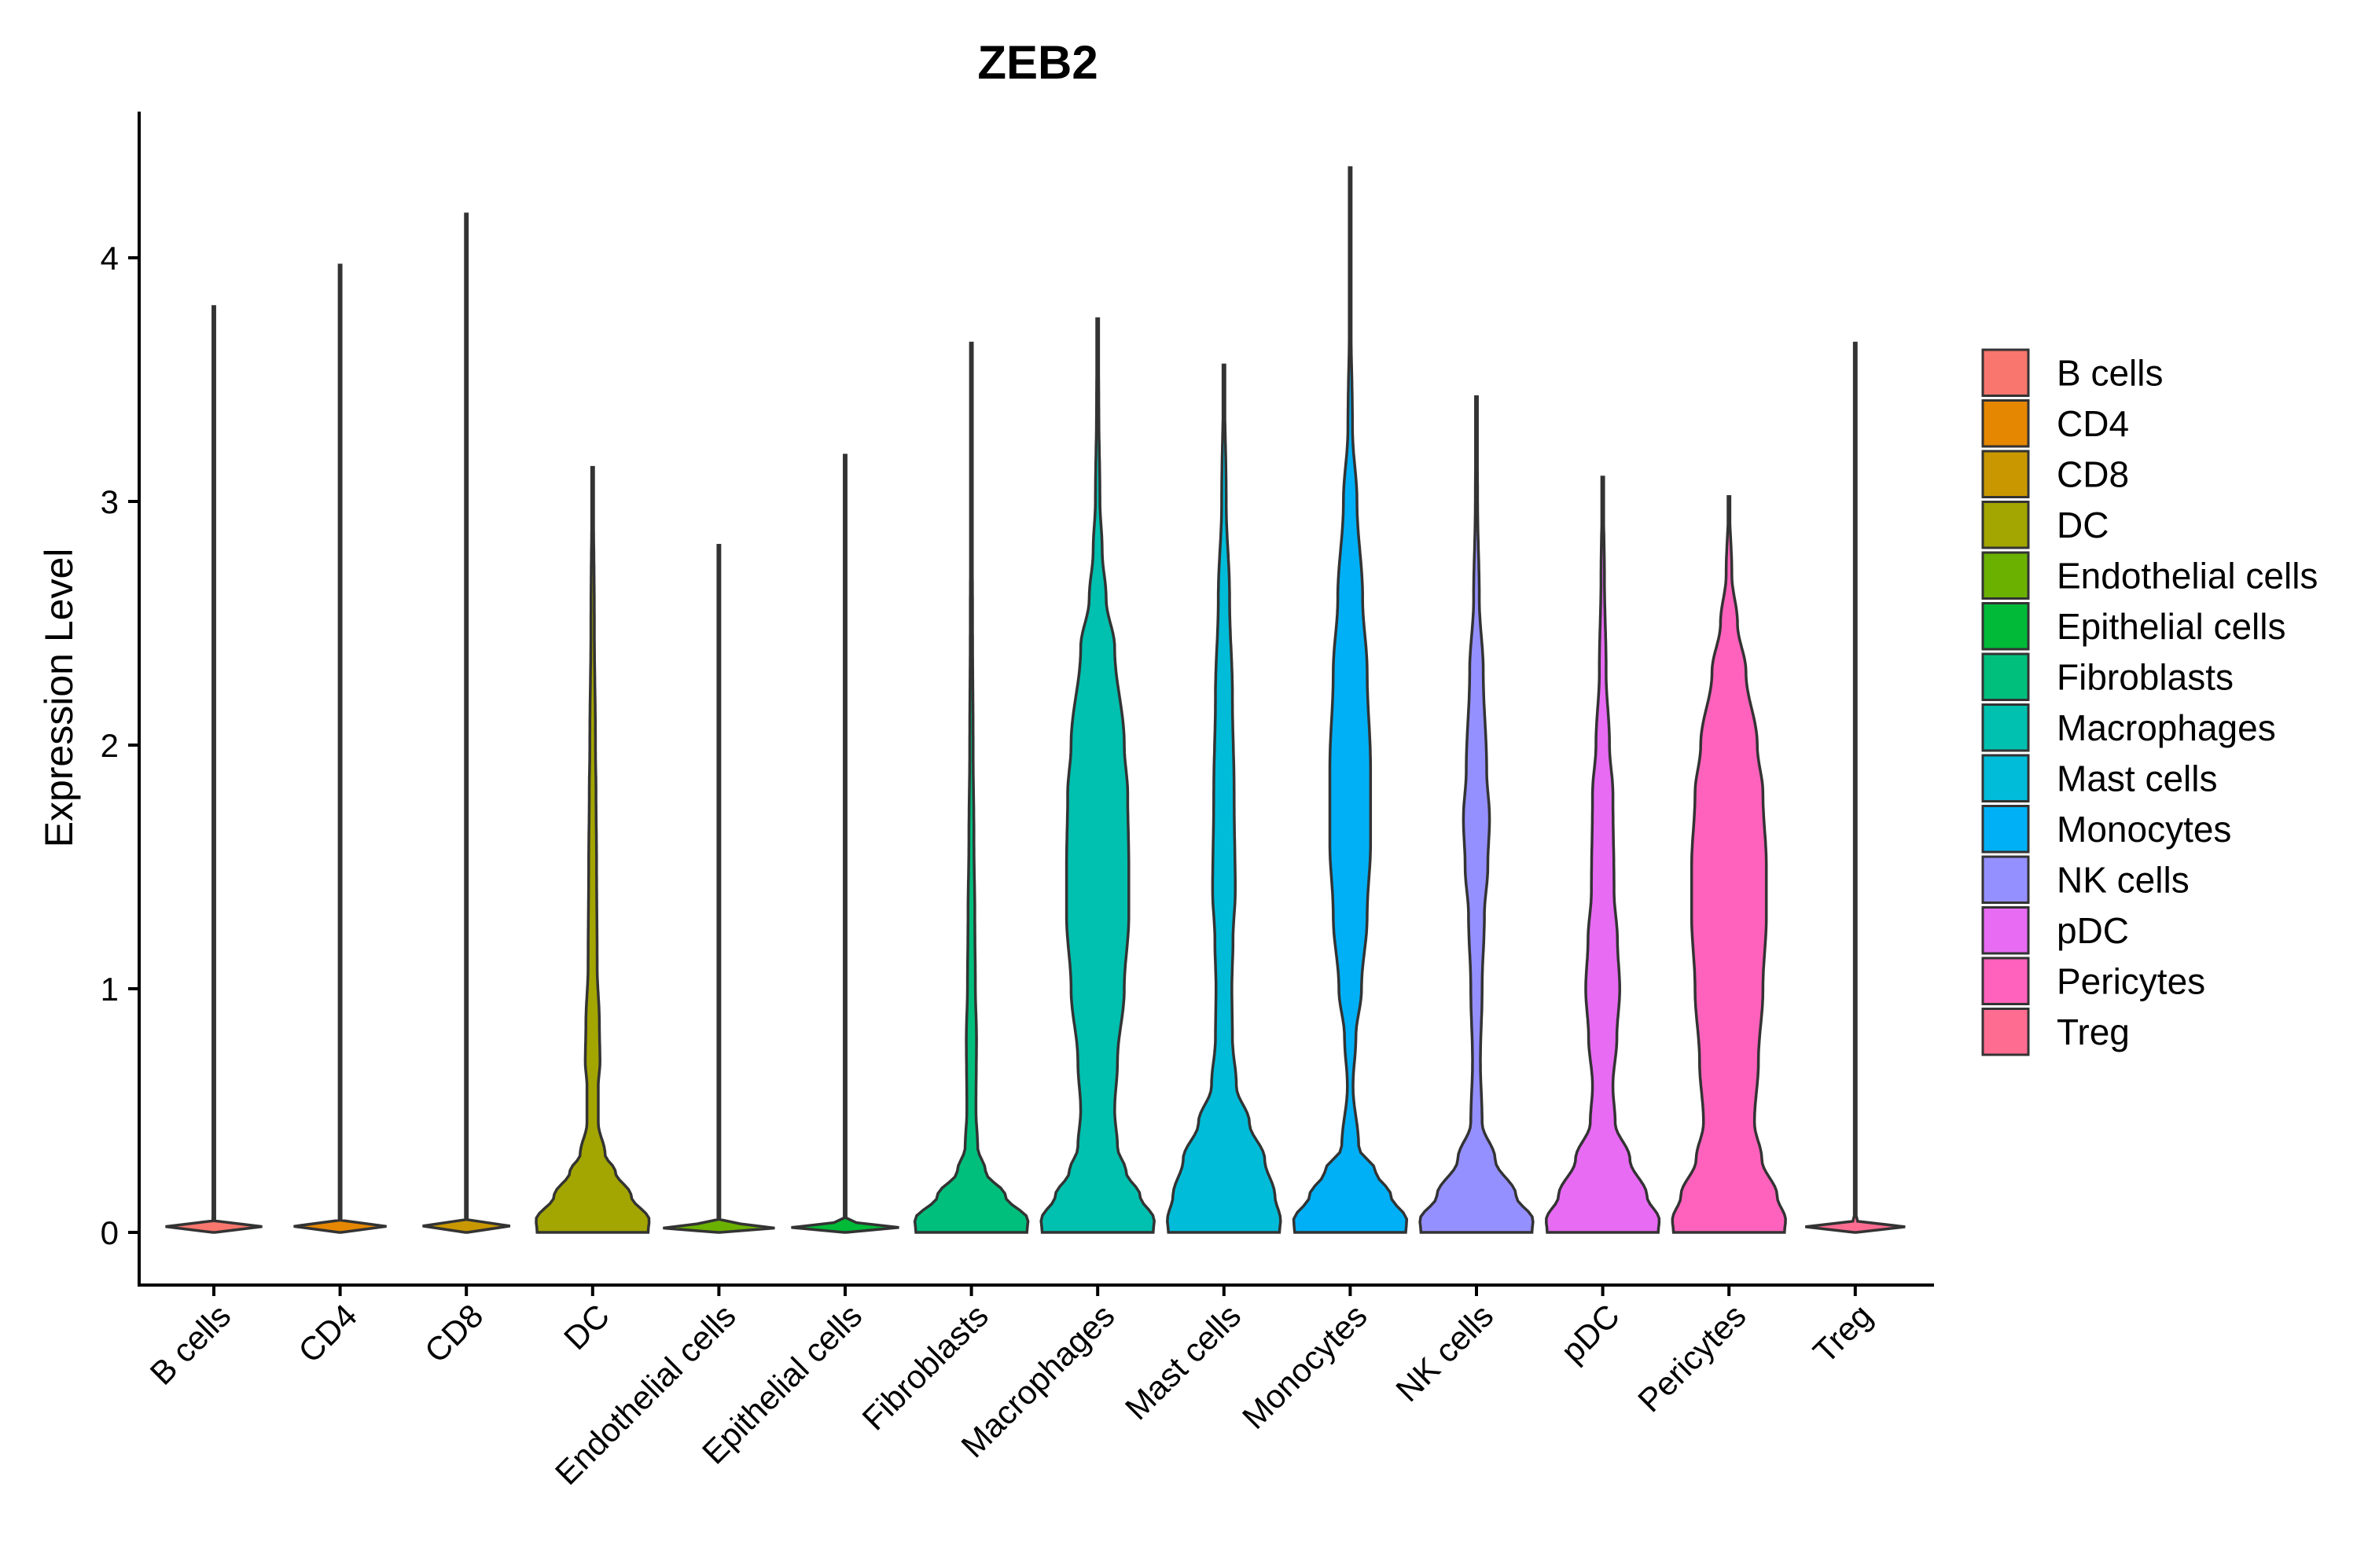  I want to click on x-tick-label-fibroblasts: Fibroblasts, so click(925, 1367).